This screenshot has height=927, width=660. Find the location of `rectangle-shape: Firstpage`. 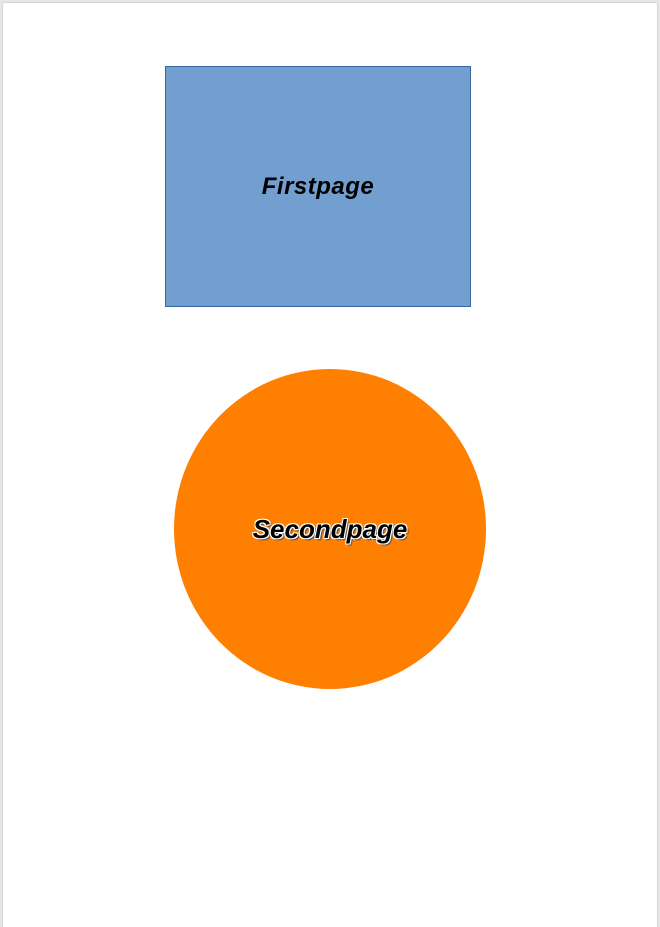

rectangle-shape: Firstpage is located at coordinates (318, 186).